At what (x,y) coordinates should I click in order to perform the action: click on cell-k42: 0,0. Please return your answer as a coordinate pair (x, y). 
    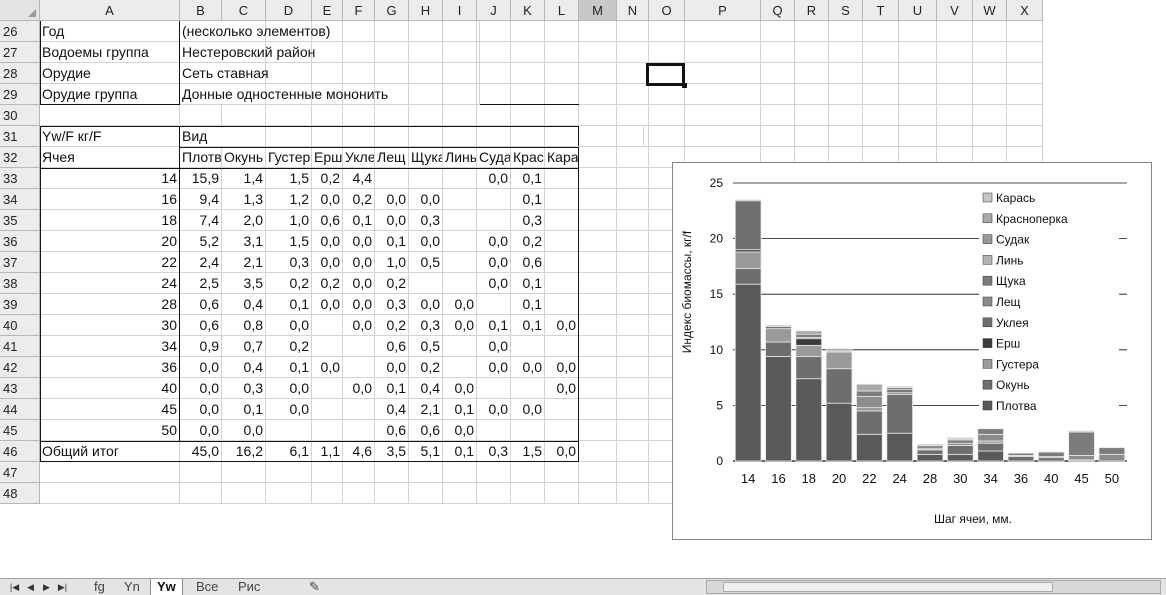
    Looking at the image, I should click on (528, 367).